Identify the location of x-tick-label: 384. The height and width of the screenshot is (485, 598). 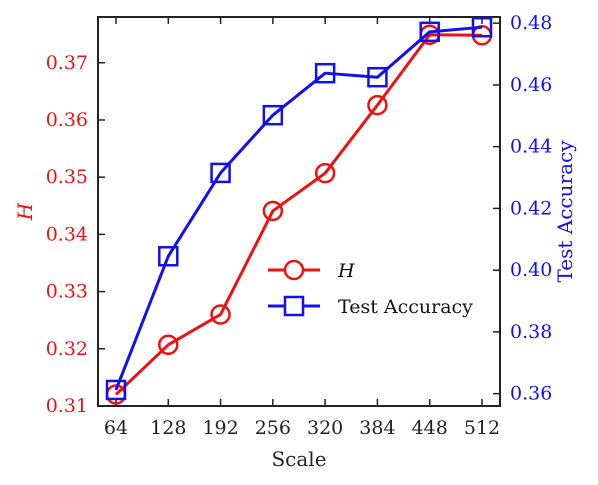
(377, 428).